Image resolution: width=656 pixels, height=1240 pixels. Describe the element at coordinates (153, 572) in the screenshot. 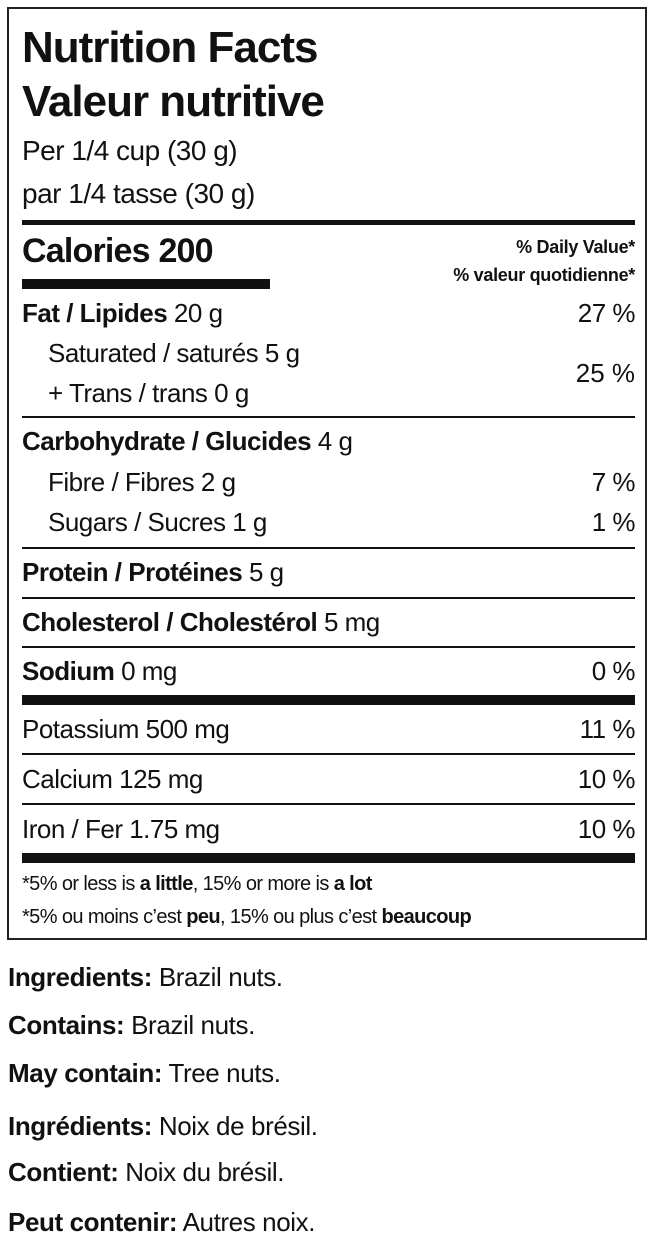

I see `row-protein: Protein / Protéines 5 g` at that location.